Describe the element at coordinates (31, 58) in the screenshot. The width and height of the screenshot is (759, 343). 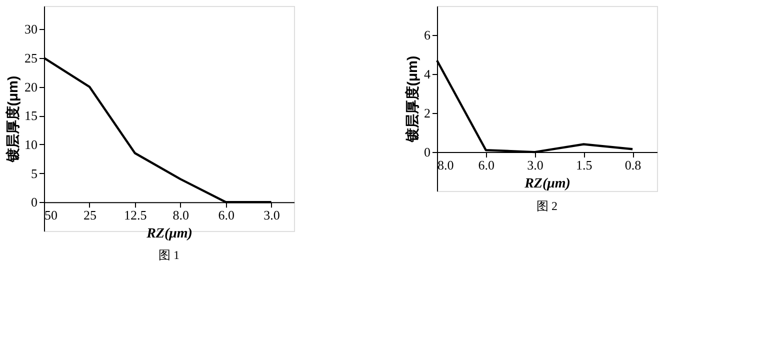
I see `y-tick-label: 25` at that location.